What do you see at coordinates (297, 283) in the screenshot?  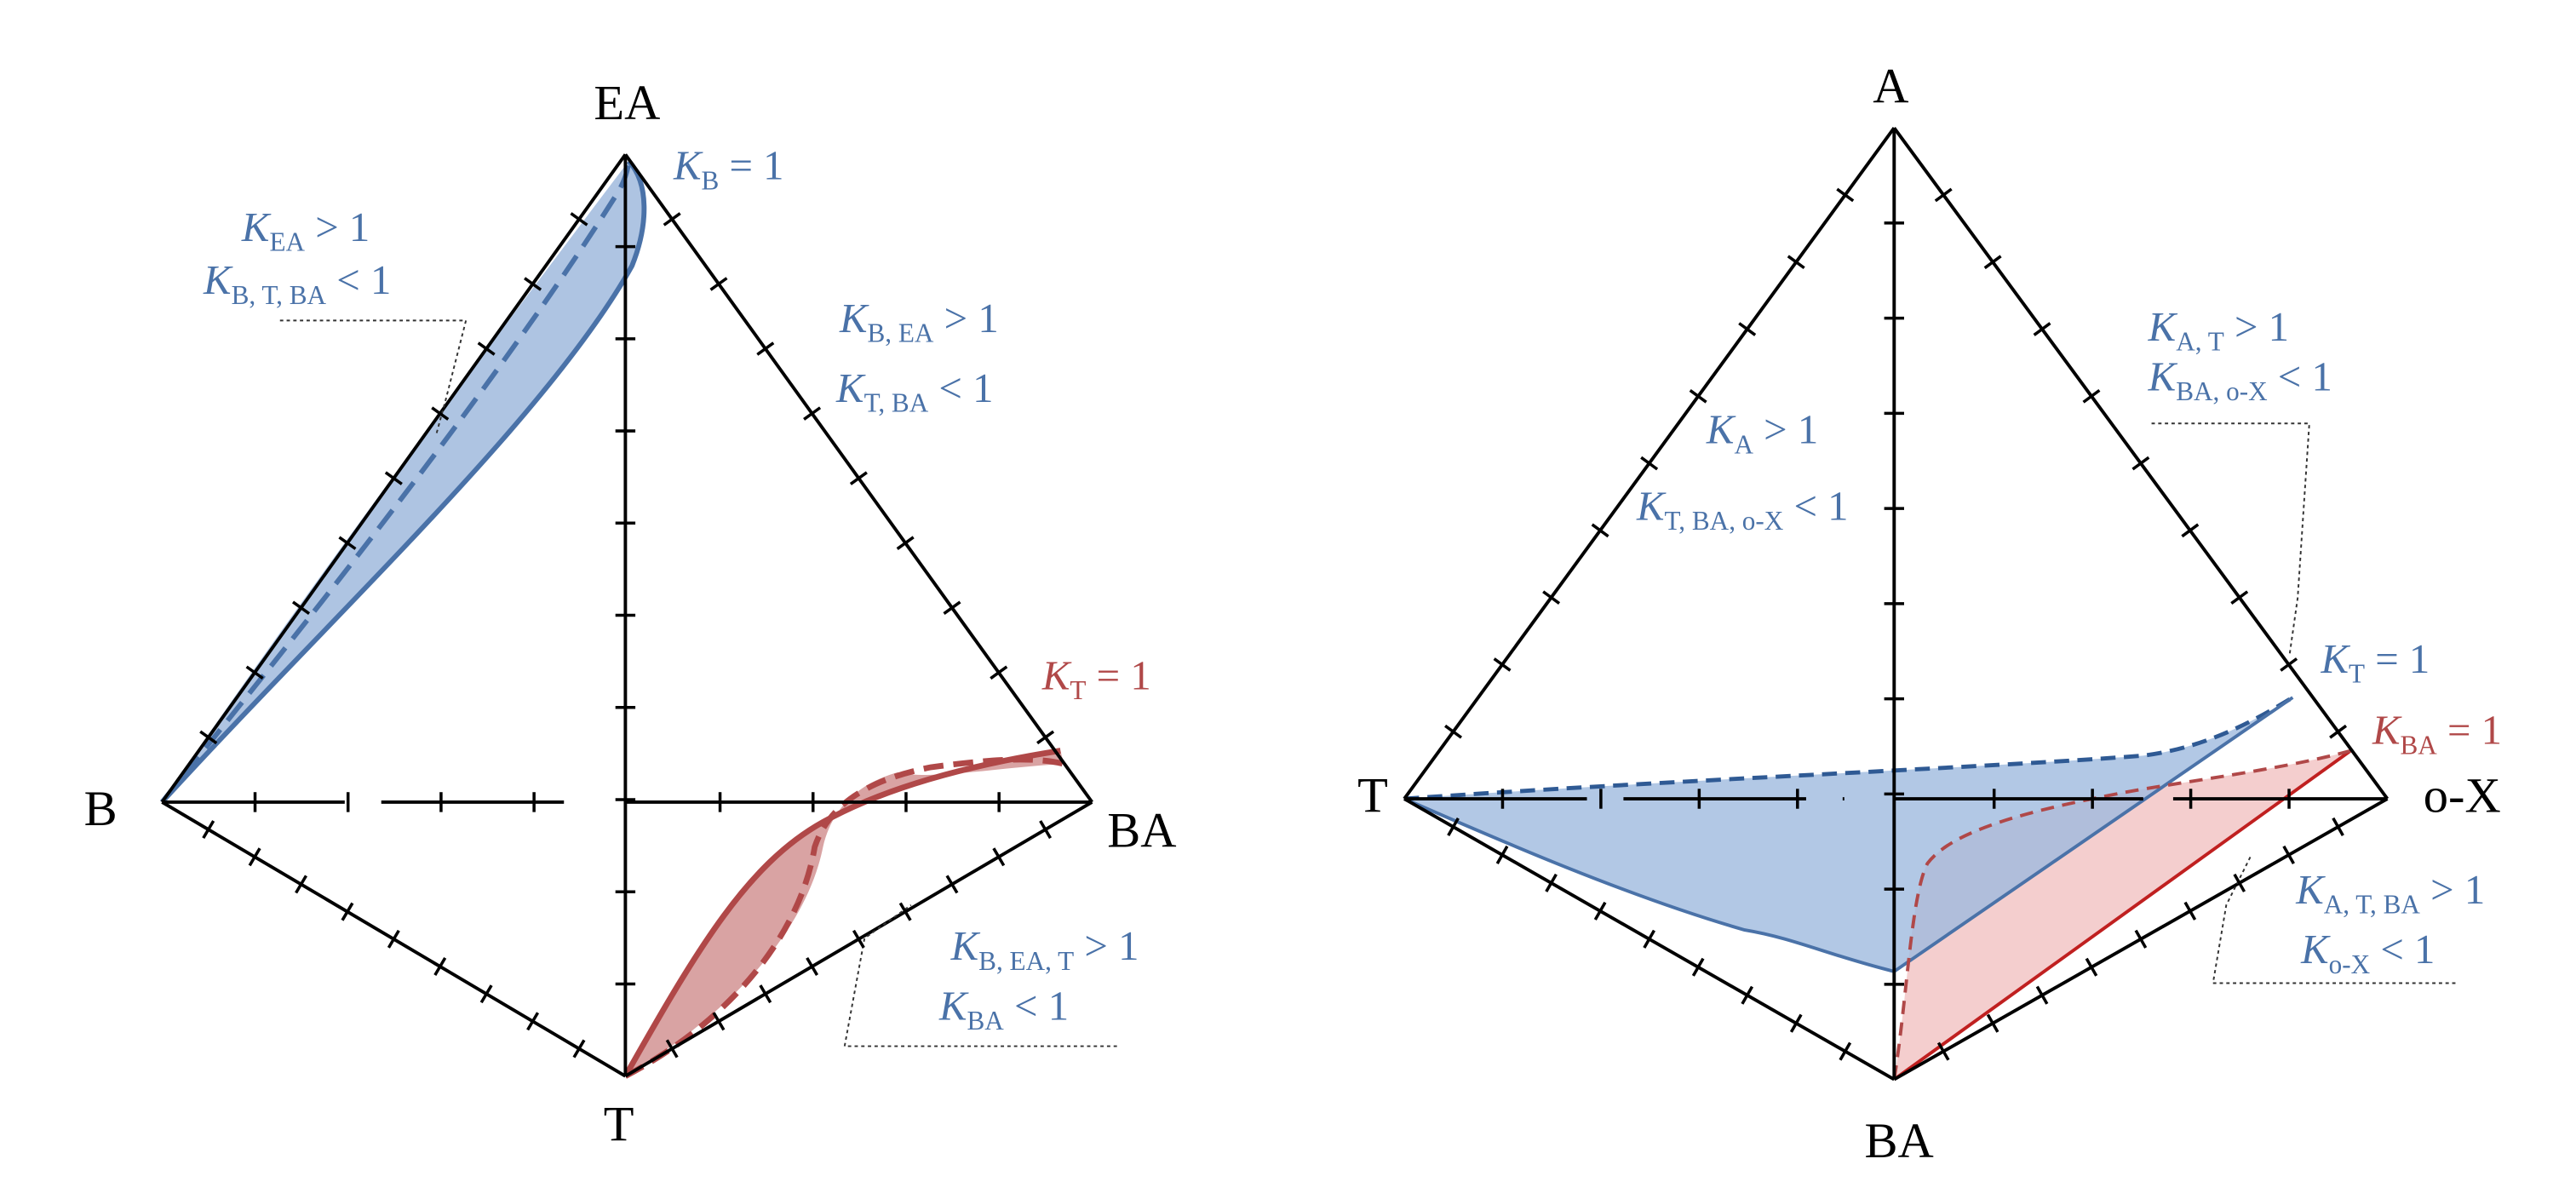 I see `condition-label: KB, T, BA < 1` at bounding box center [297, 283].